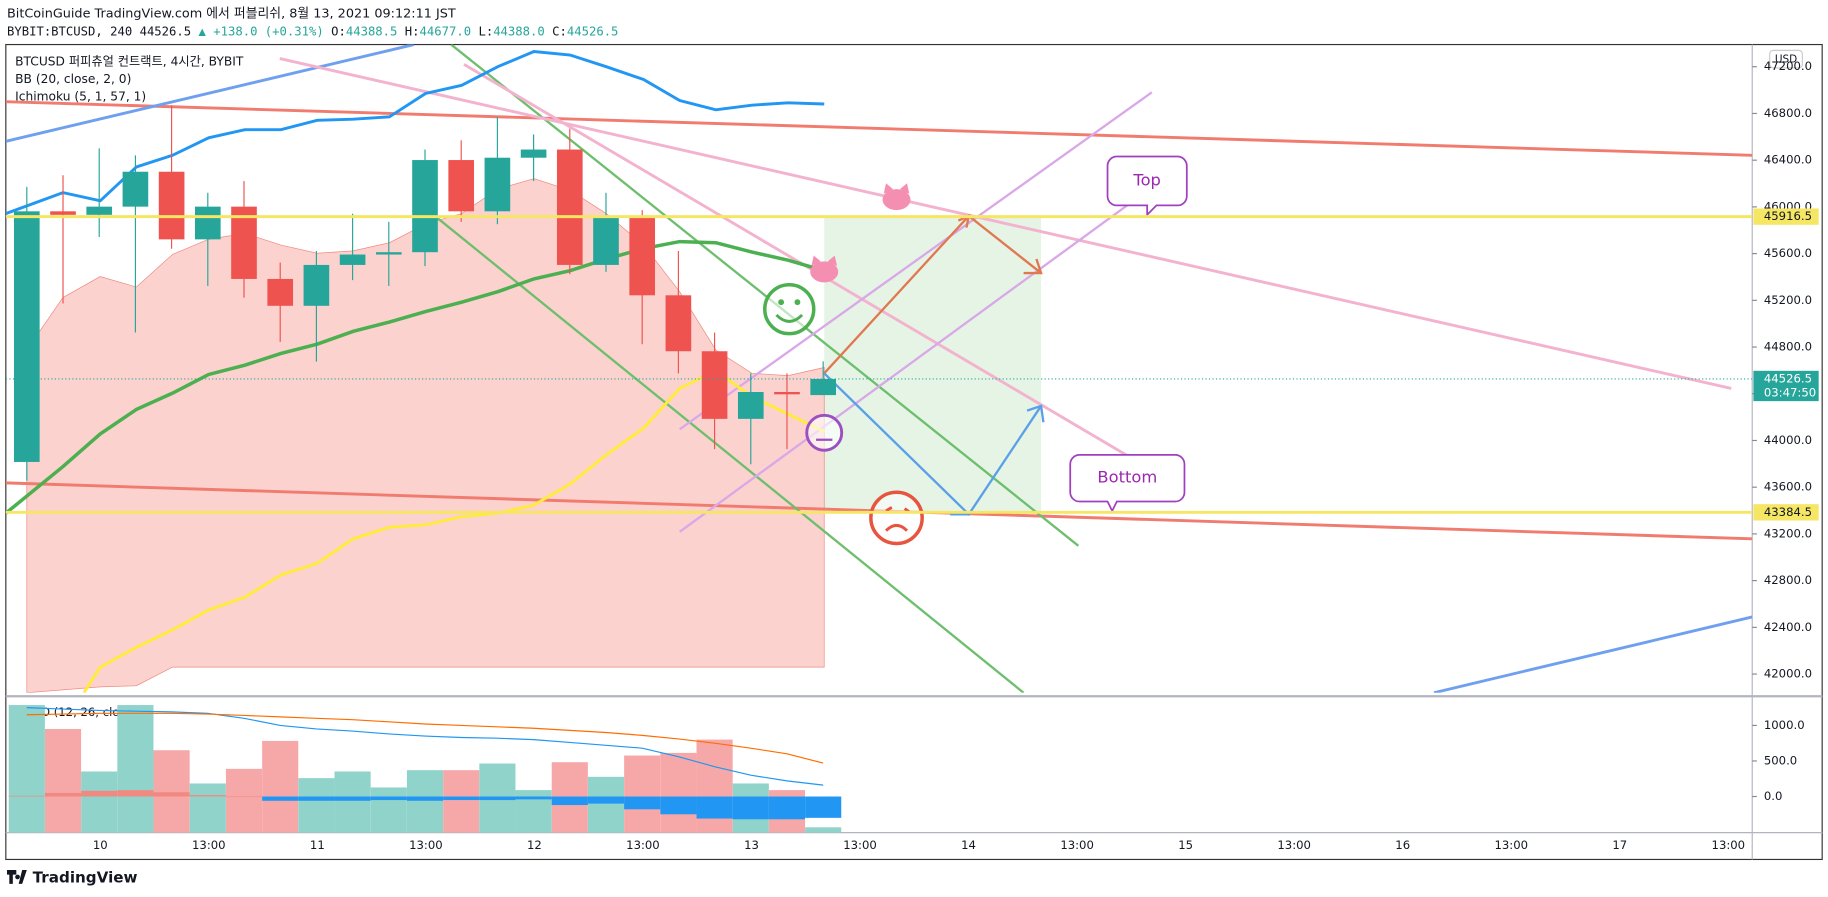 This screenshot has width=1828, height=897. What do you see at coordinates (1788, 440) in the screenshot?
I see `y-tick-label: 44000.0` at bounding box center [1788, 440].